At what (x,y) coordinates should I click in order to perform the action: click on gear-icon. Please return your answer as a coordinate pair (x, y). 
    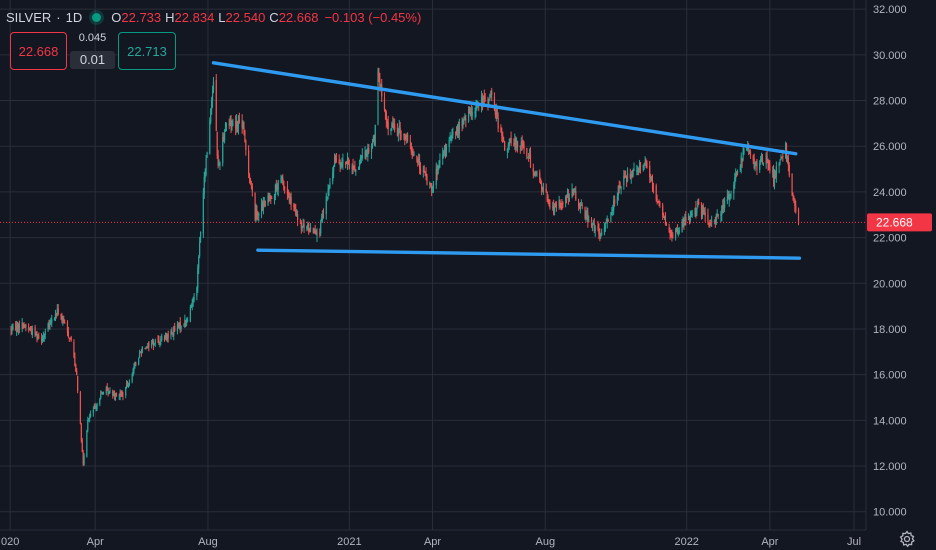
    Looking at the image, I should click on (907, 539).